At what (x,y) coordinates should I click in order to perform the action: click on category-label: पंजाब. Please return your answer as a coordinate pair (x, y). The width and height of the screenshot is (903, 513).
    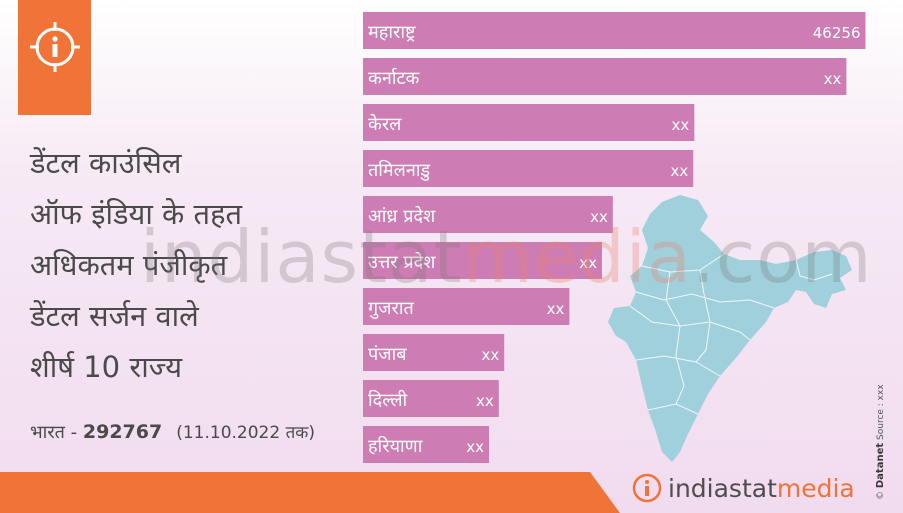
    Looking at the image, I should click on (387, 354).